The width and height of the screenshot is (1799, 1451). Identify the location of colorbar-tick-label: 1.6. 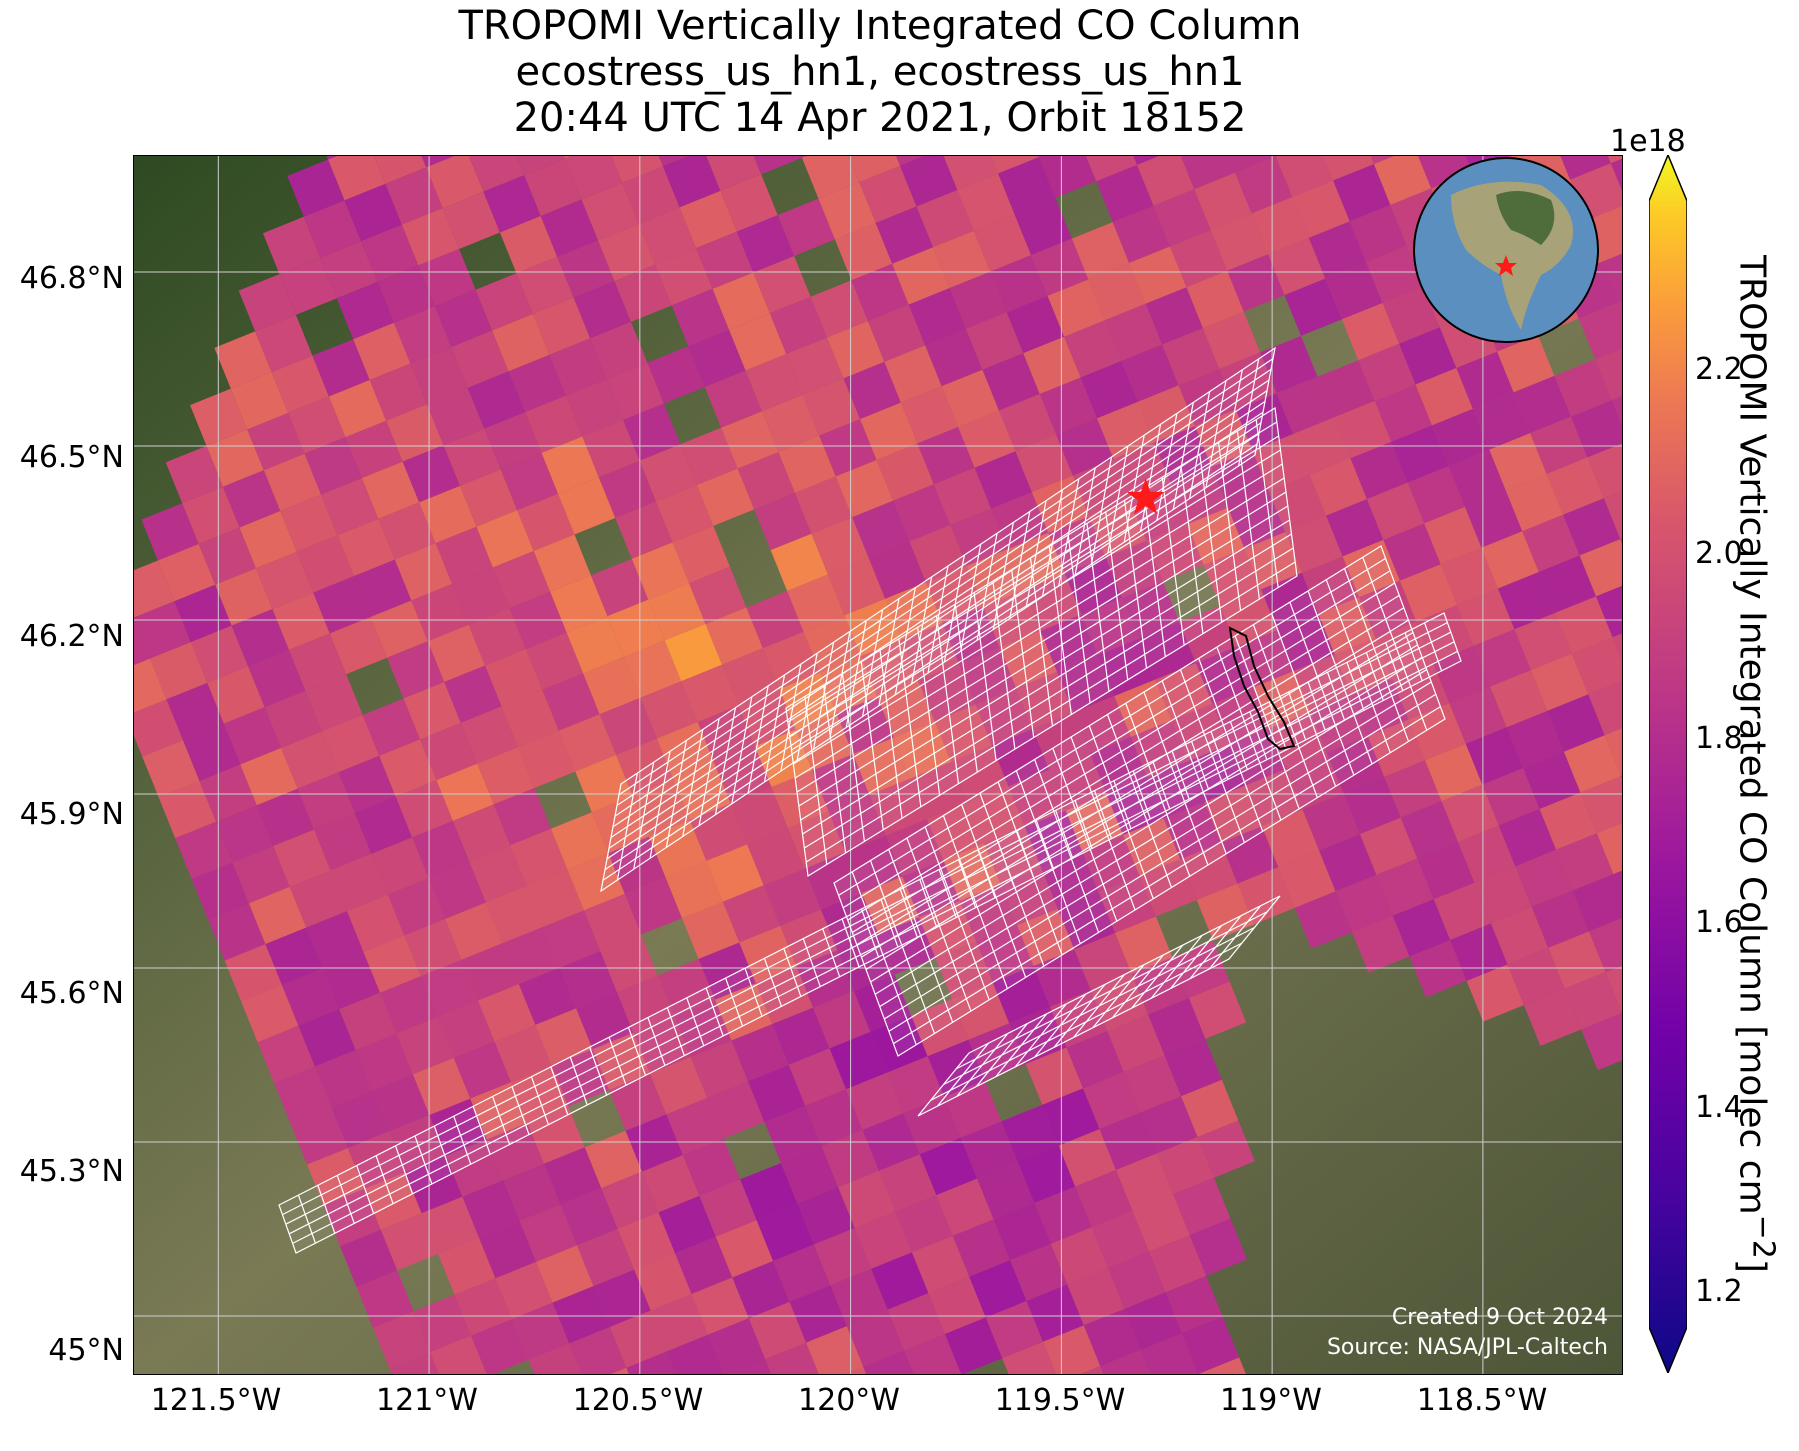
(1719, 922).